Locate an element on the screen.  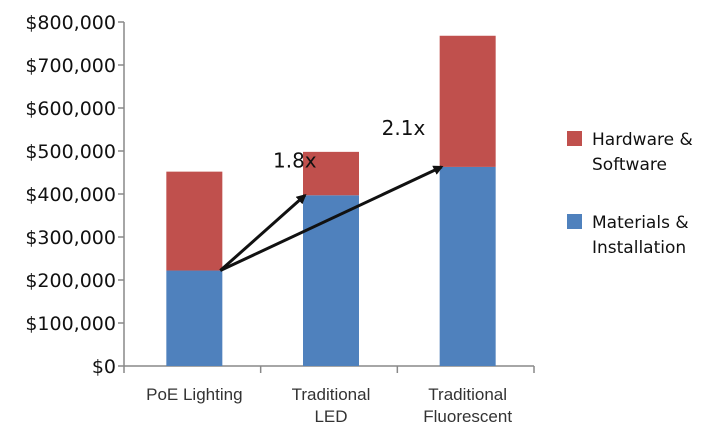
x-tick-label: PoE Lighting is located at coordinates (194, 394).